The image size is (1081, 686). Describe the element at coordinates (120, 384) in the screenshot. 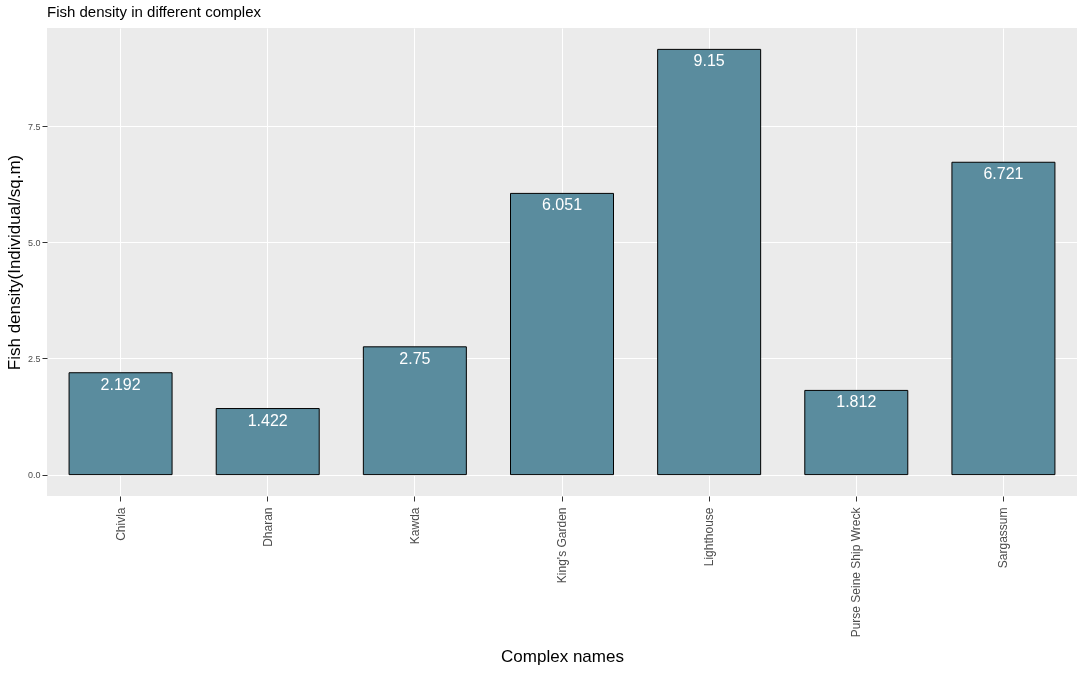

I see `data-label: 2.192` at that location.